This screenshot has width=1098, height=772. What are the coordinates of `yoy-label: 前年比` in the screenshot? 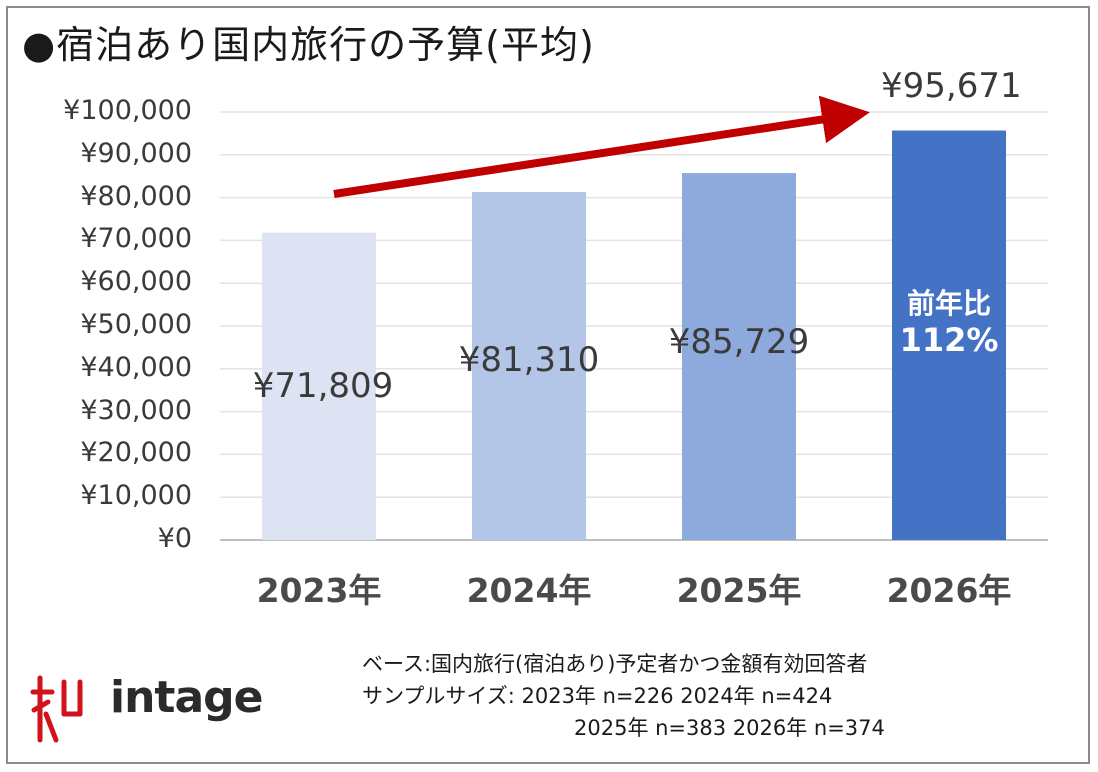 It's located at (948, 303).